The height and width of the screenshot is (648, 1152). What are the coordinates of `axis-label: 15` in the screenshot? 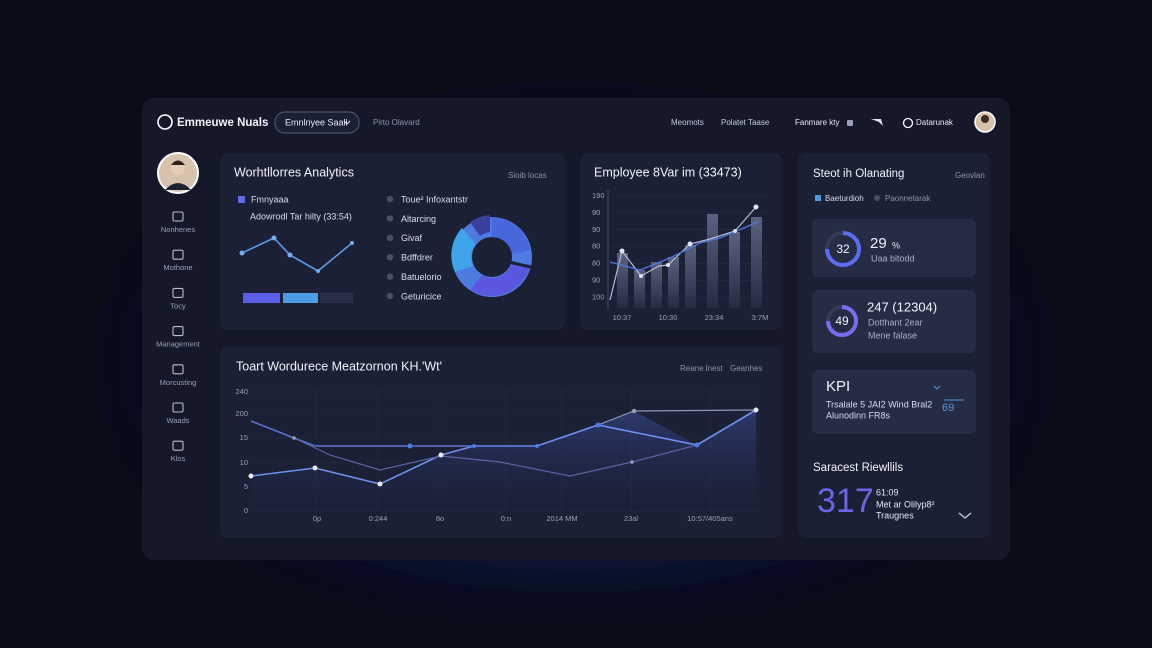 It's located at (244, 437).